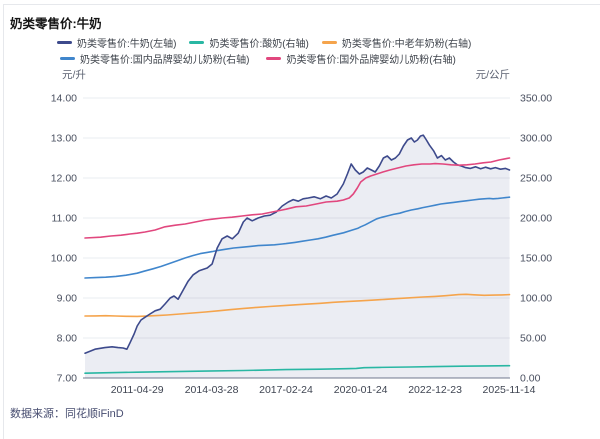 The height and width of the screenshot is (439, 600). Describe the element at coordinates (536, 139) in the screenshot. I see `y-tick-label-right: 300.00` at that location.